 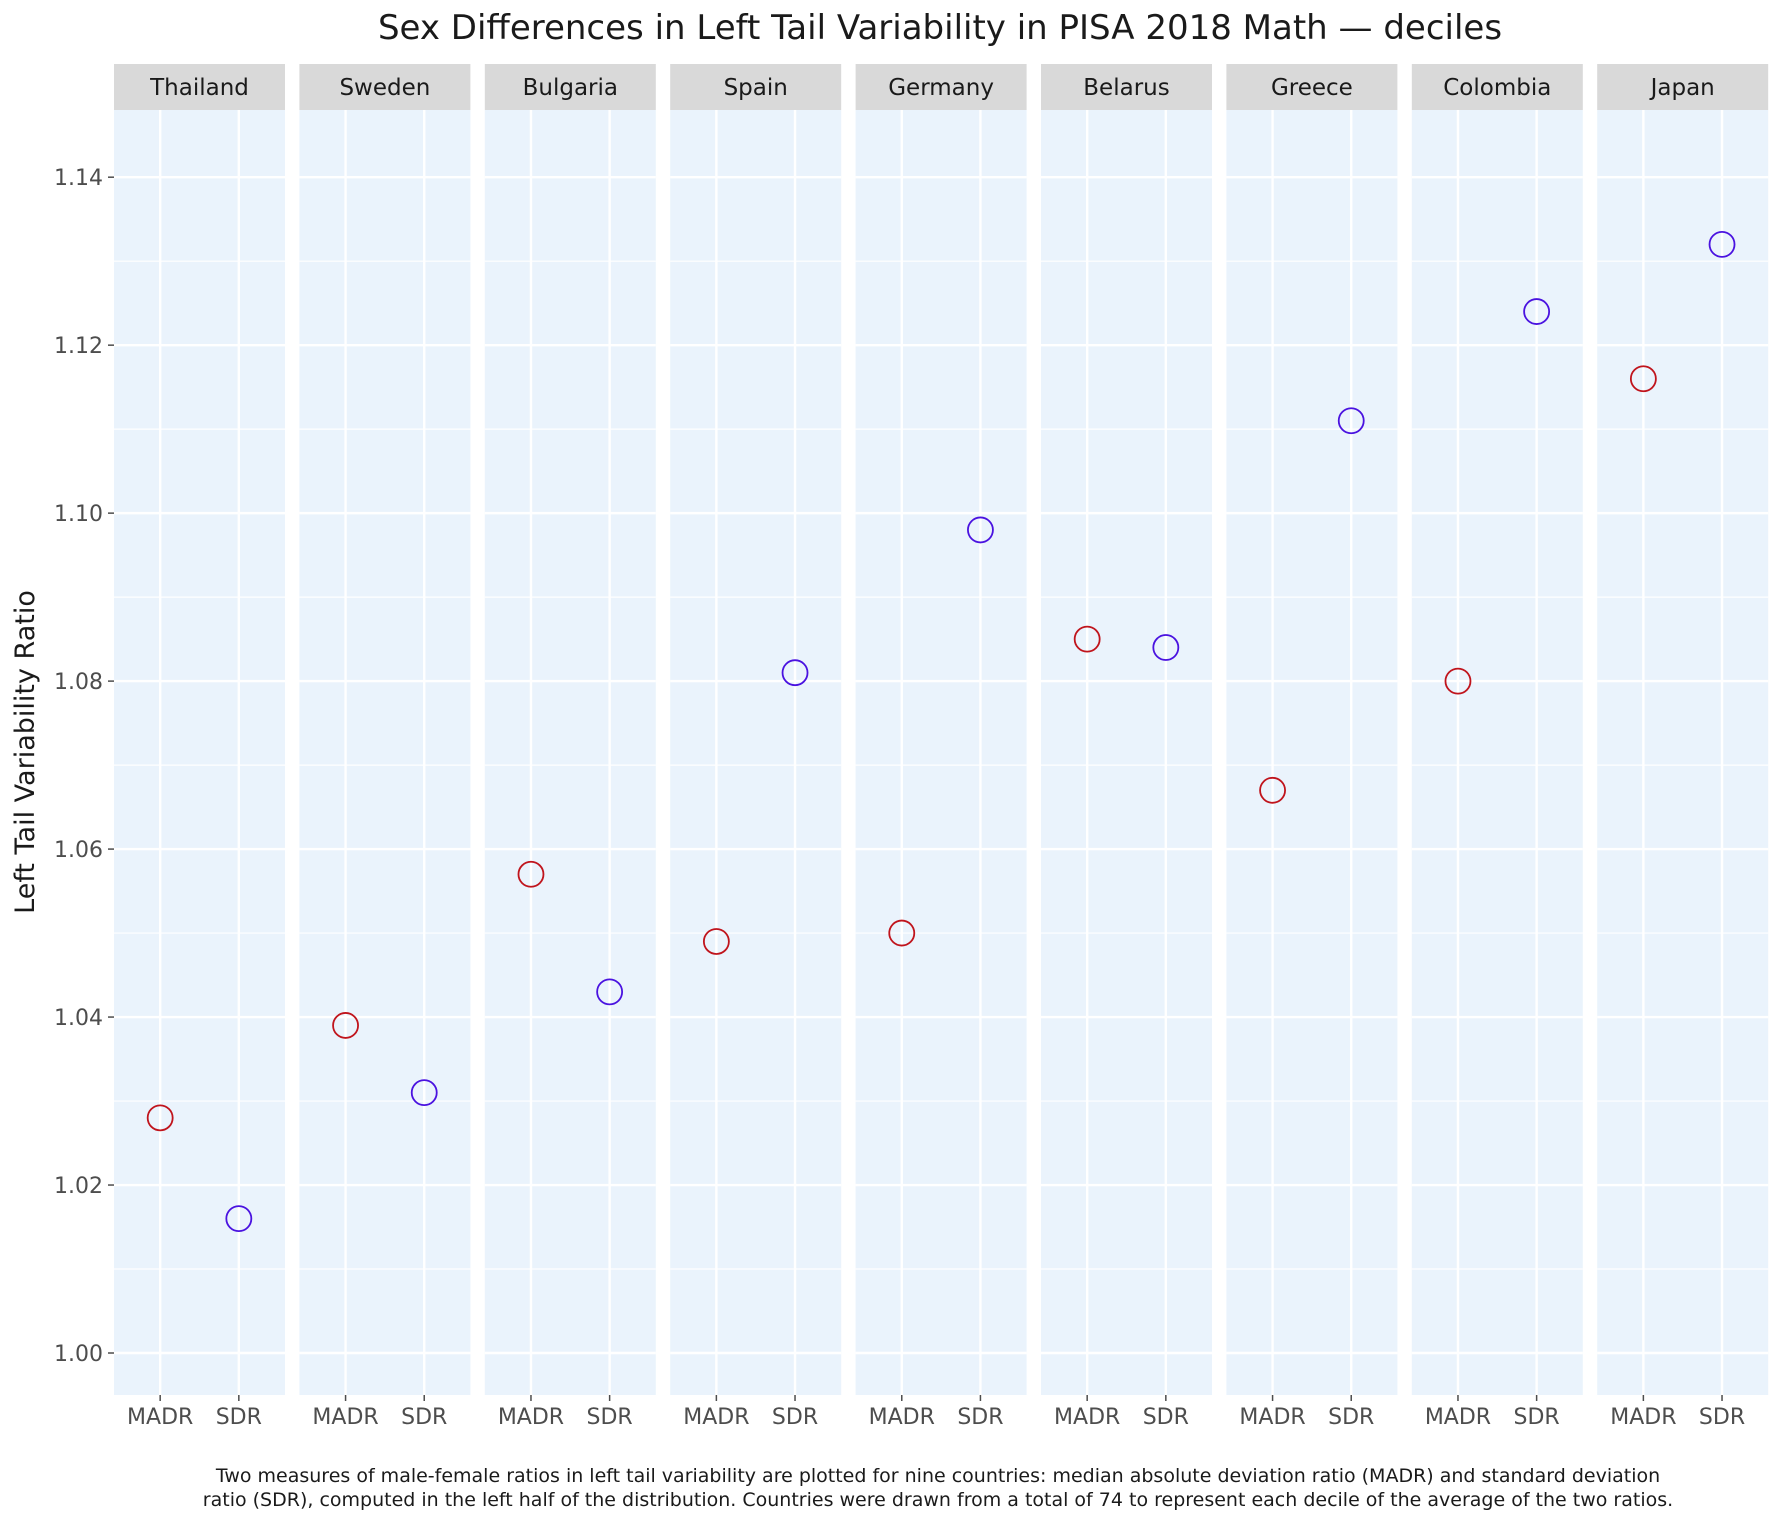 I want to click on facet-strip-label: Sweden, so click(x=384, y=88).